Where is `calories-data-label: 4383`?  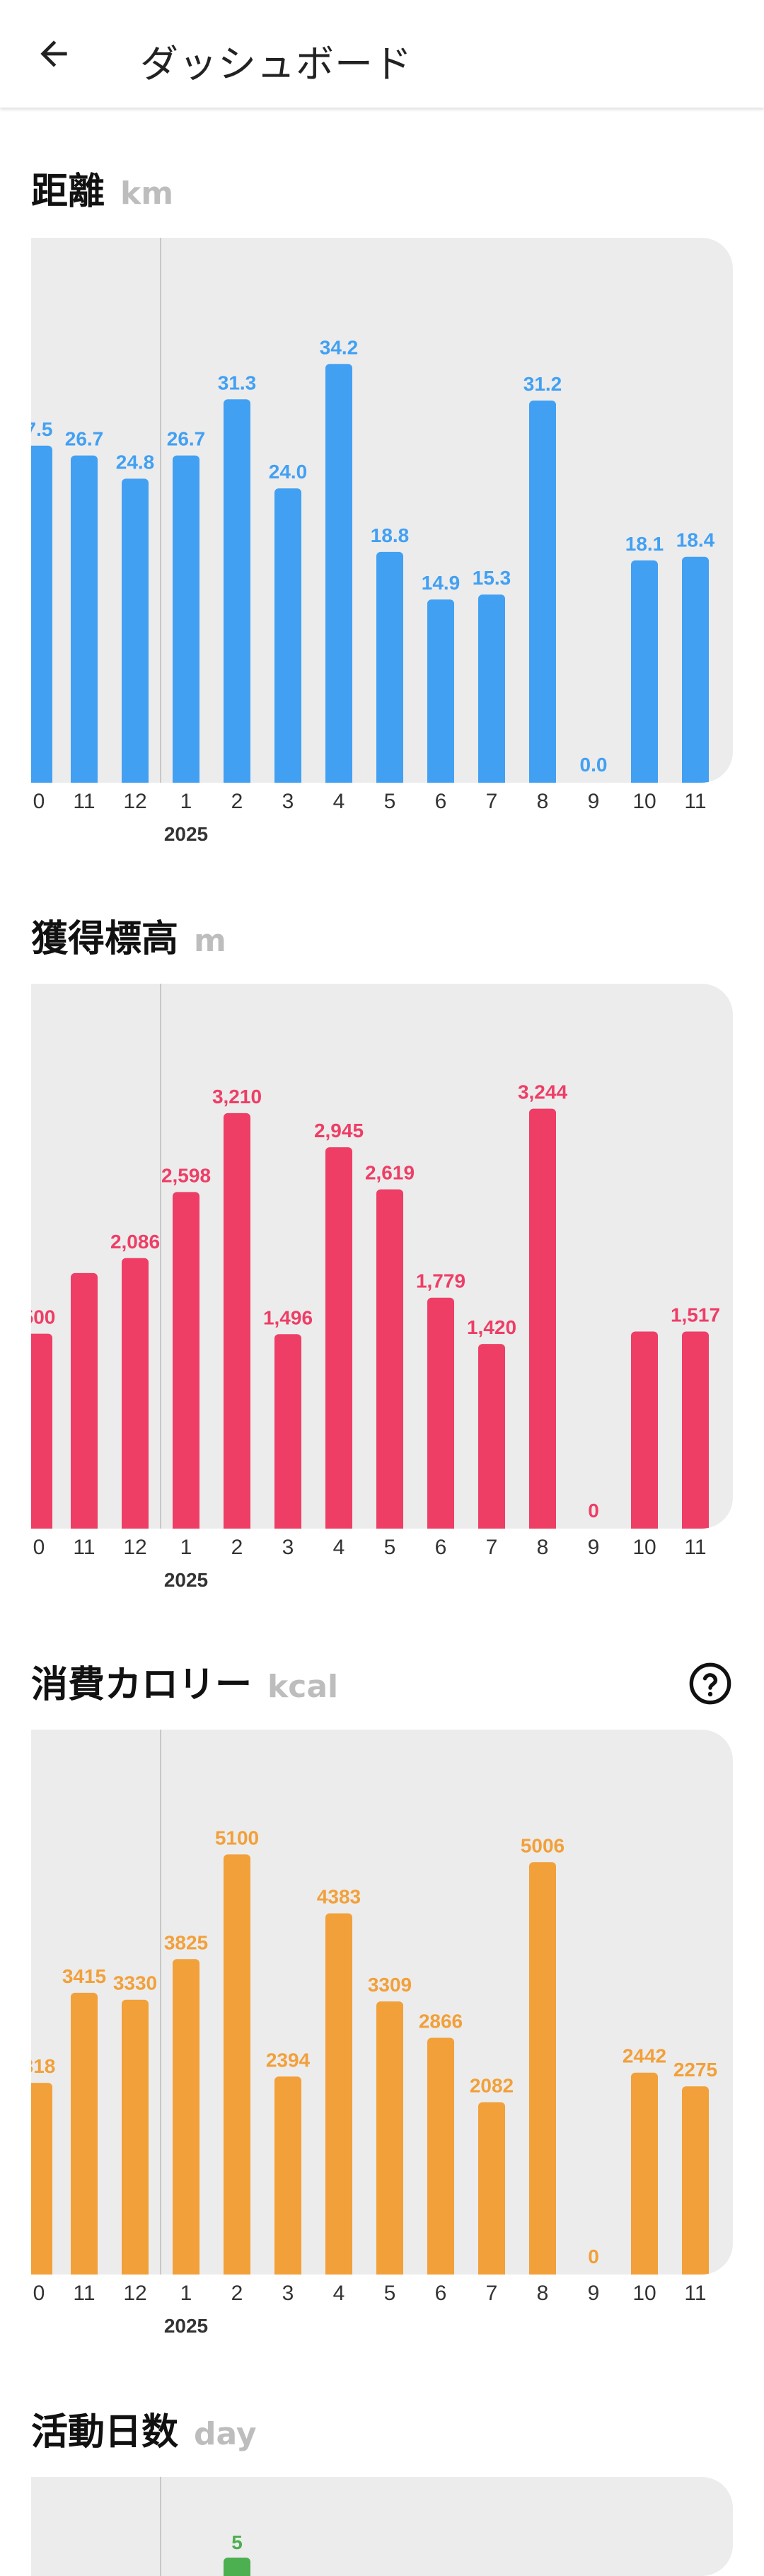
calories-data-label: 4383 is located at coordinates (339, 1897).